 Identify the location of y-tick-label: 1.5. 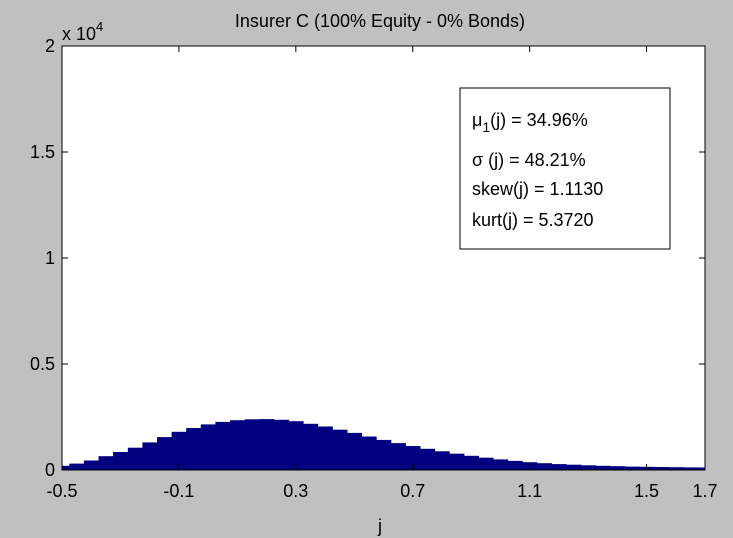
(42, 152).